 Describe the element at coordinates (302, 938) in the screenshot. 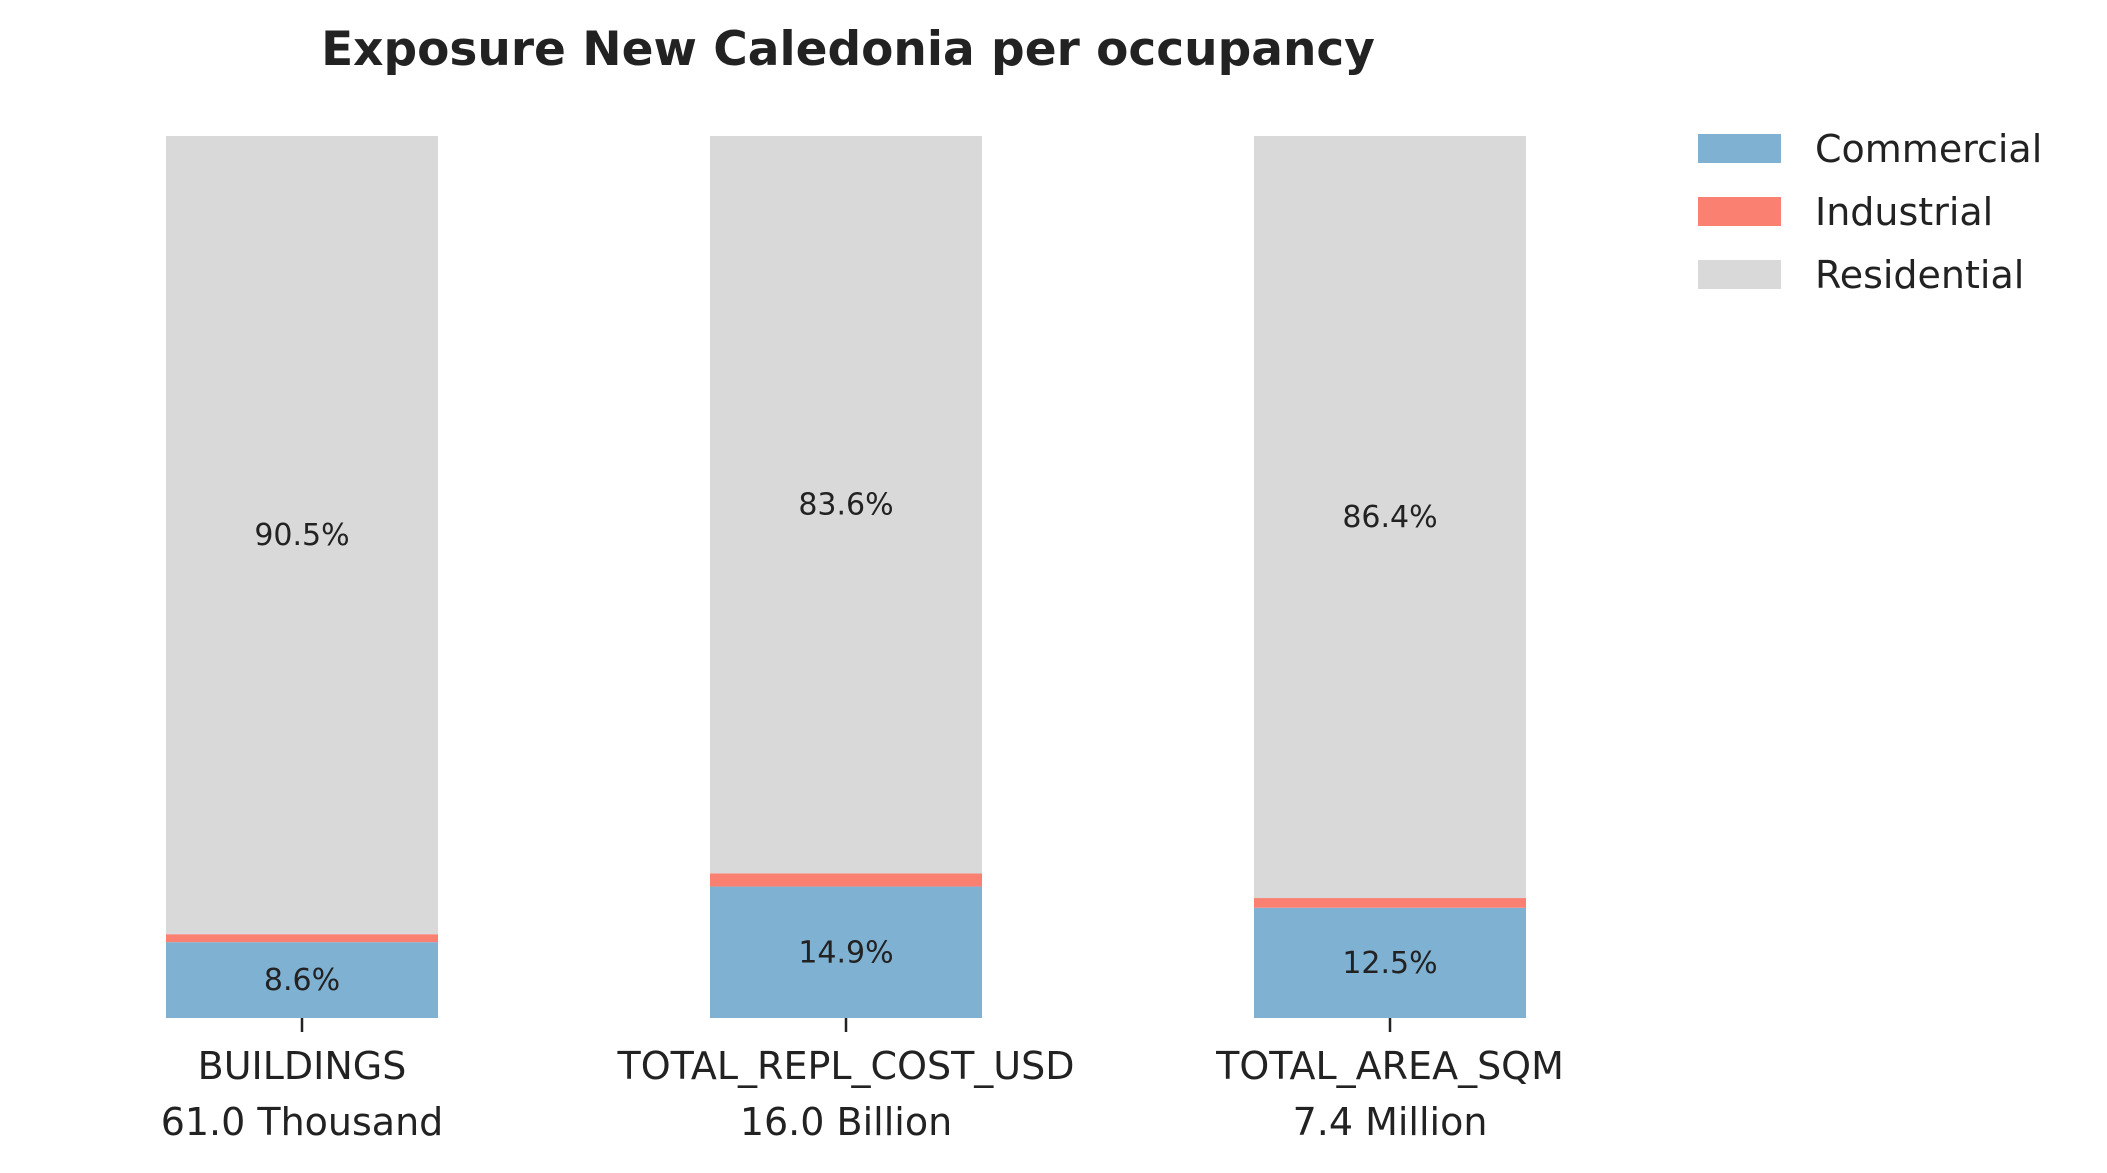

I see `bar-segment-industrial-buildings` at that location.